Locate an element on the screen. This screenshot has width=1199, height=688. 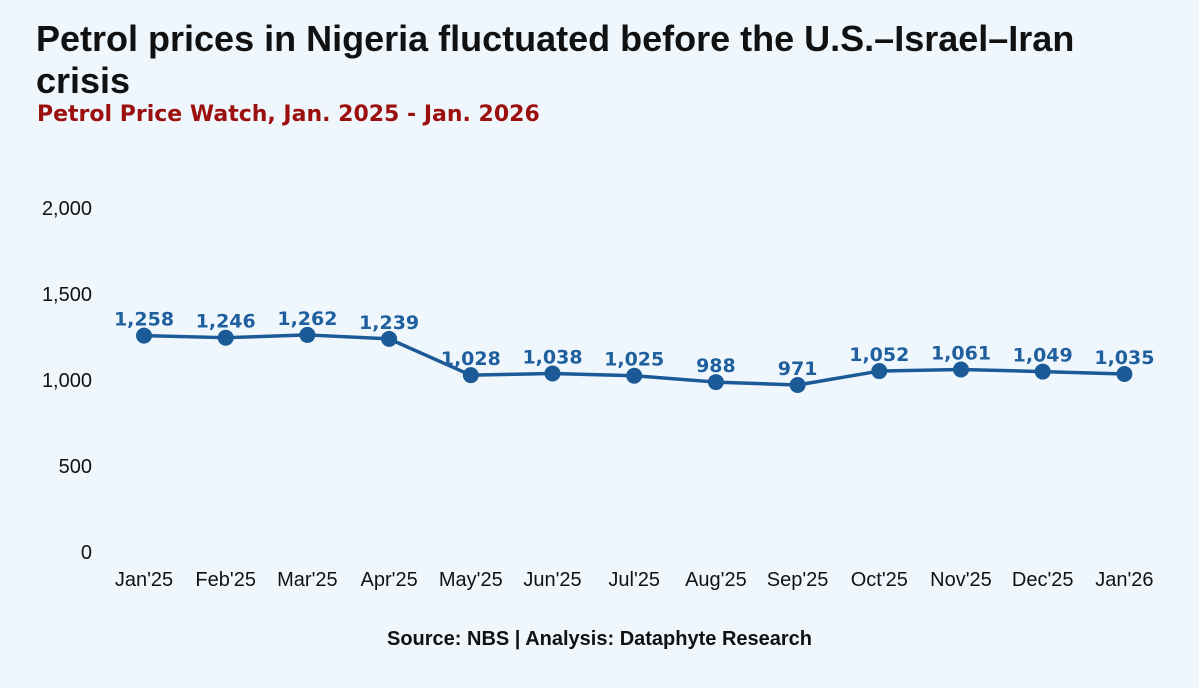
x-tick-label: Nov'25 is located at coordinates (961, 580).